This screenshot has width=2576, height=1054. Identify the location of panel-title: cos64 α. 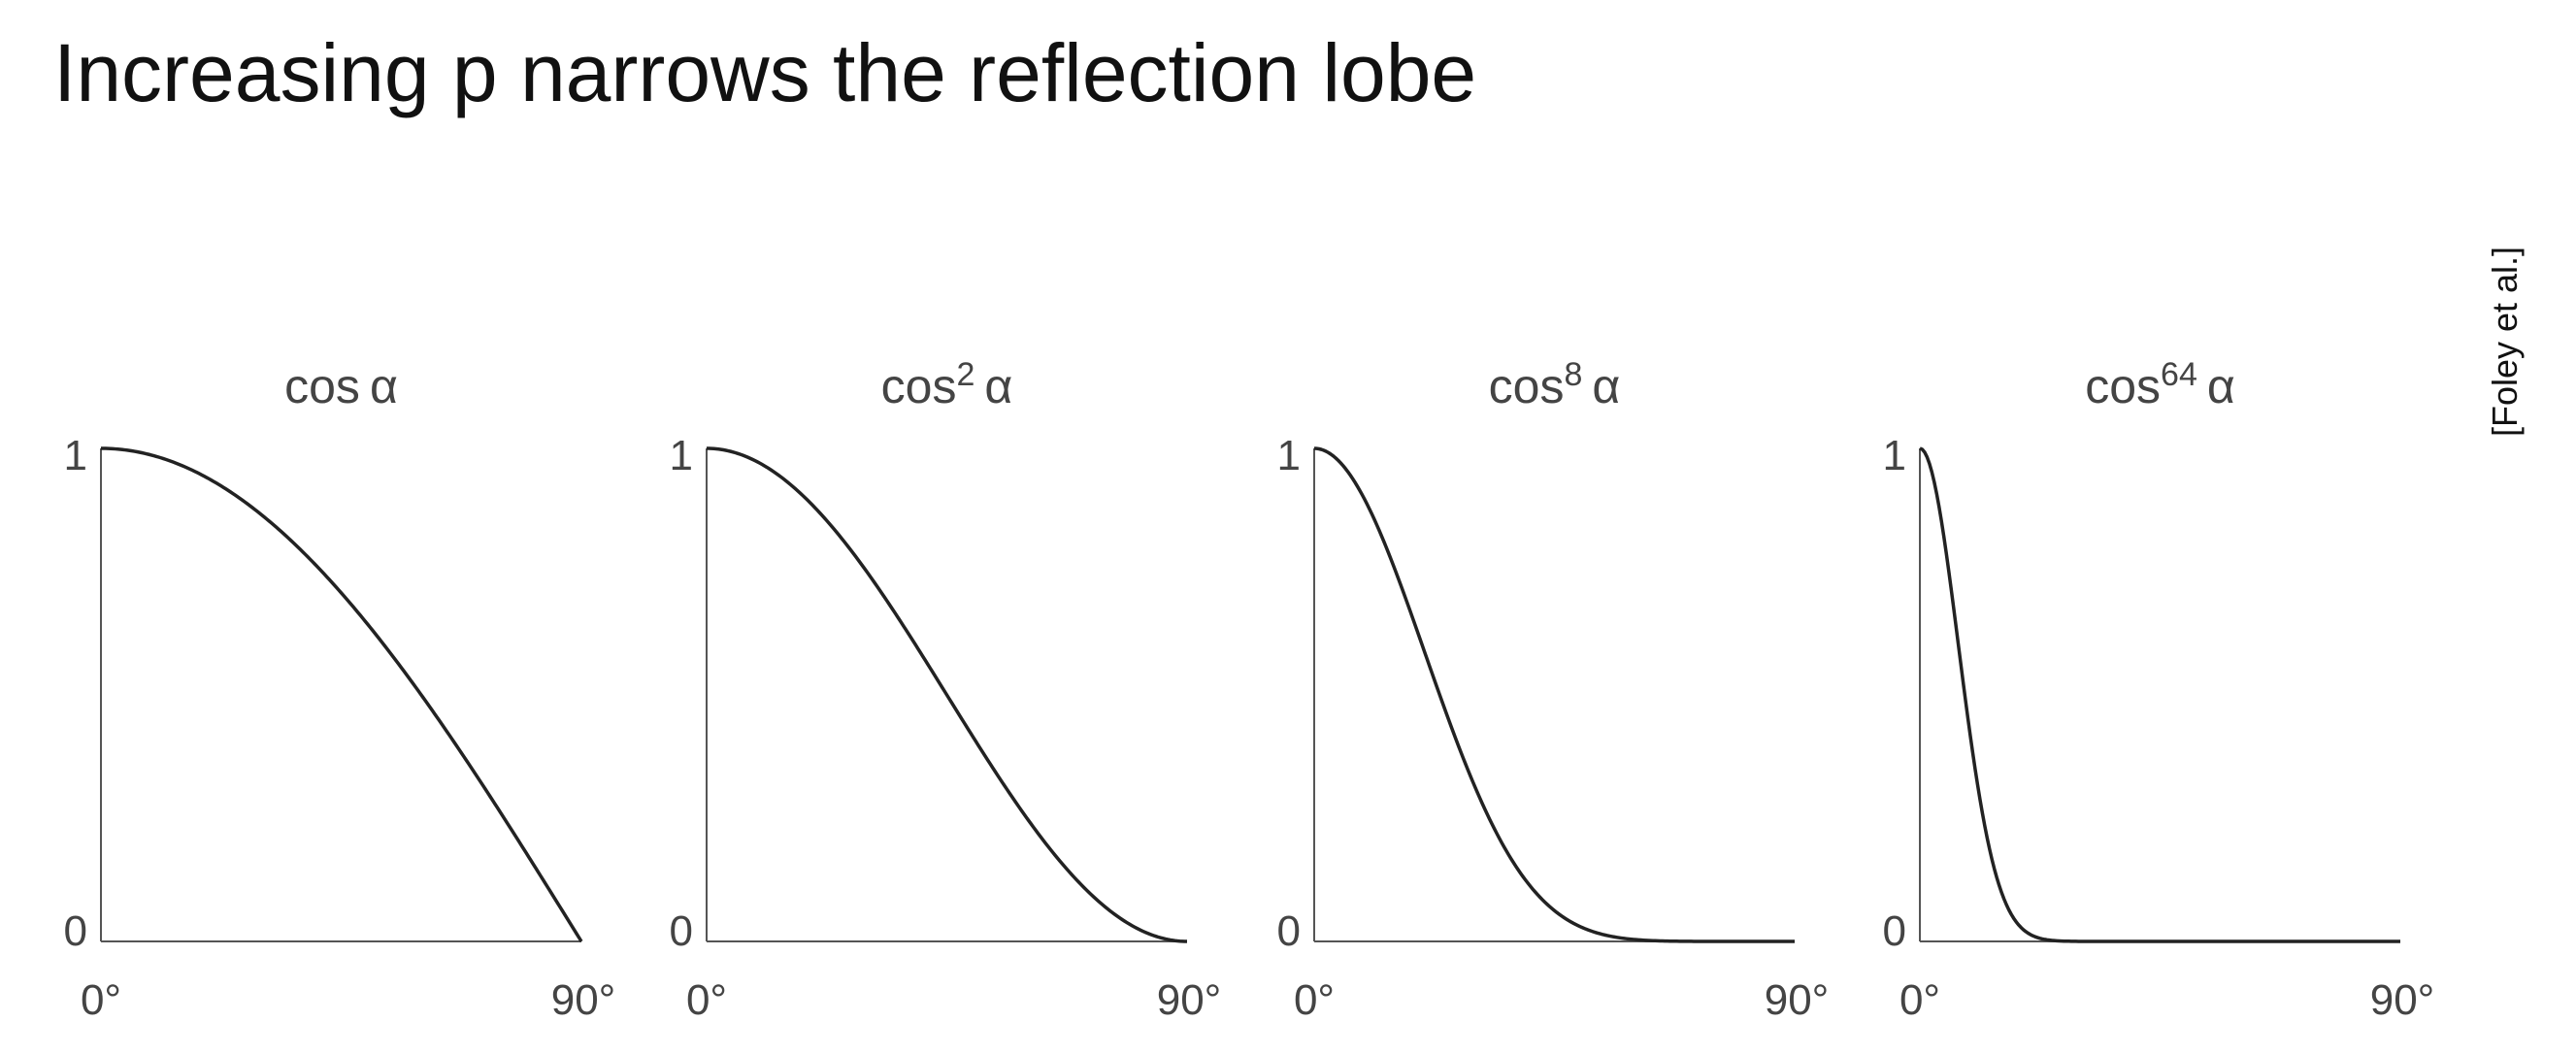
(2160, 384).